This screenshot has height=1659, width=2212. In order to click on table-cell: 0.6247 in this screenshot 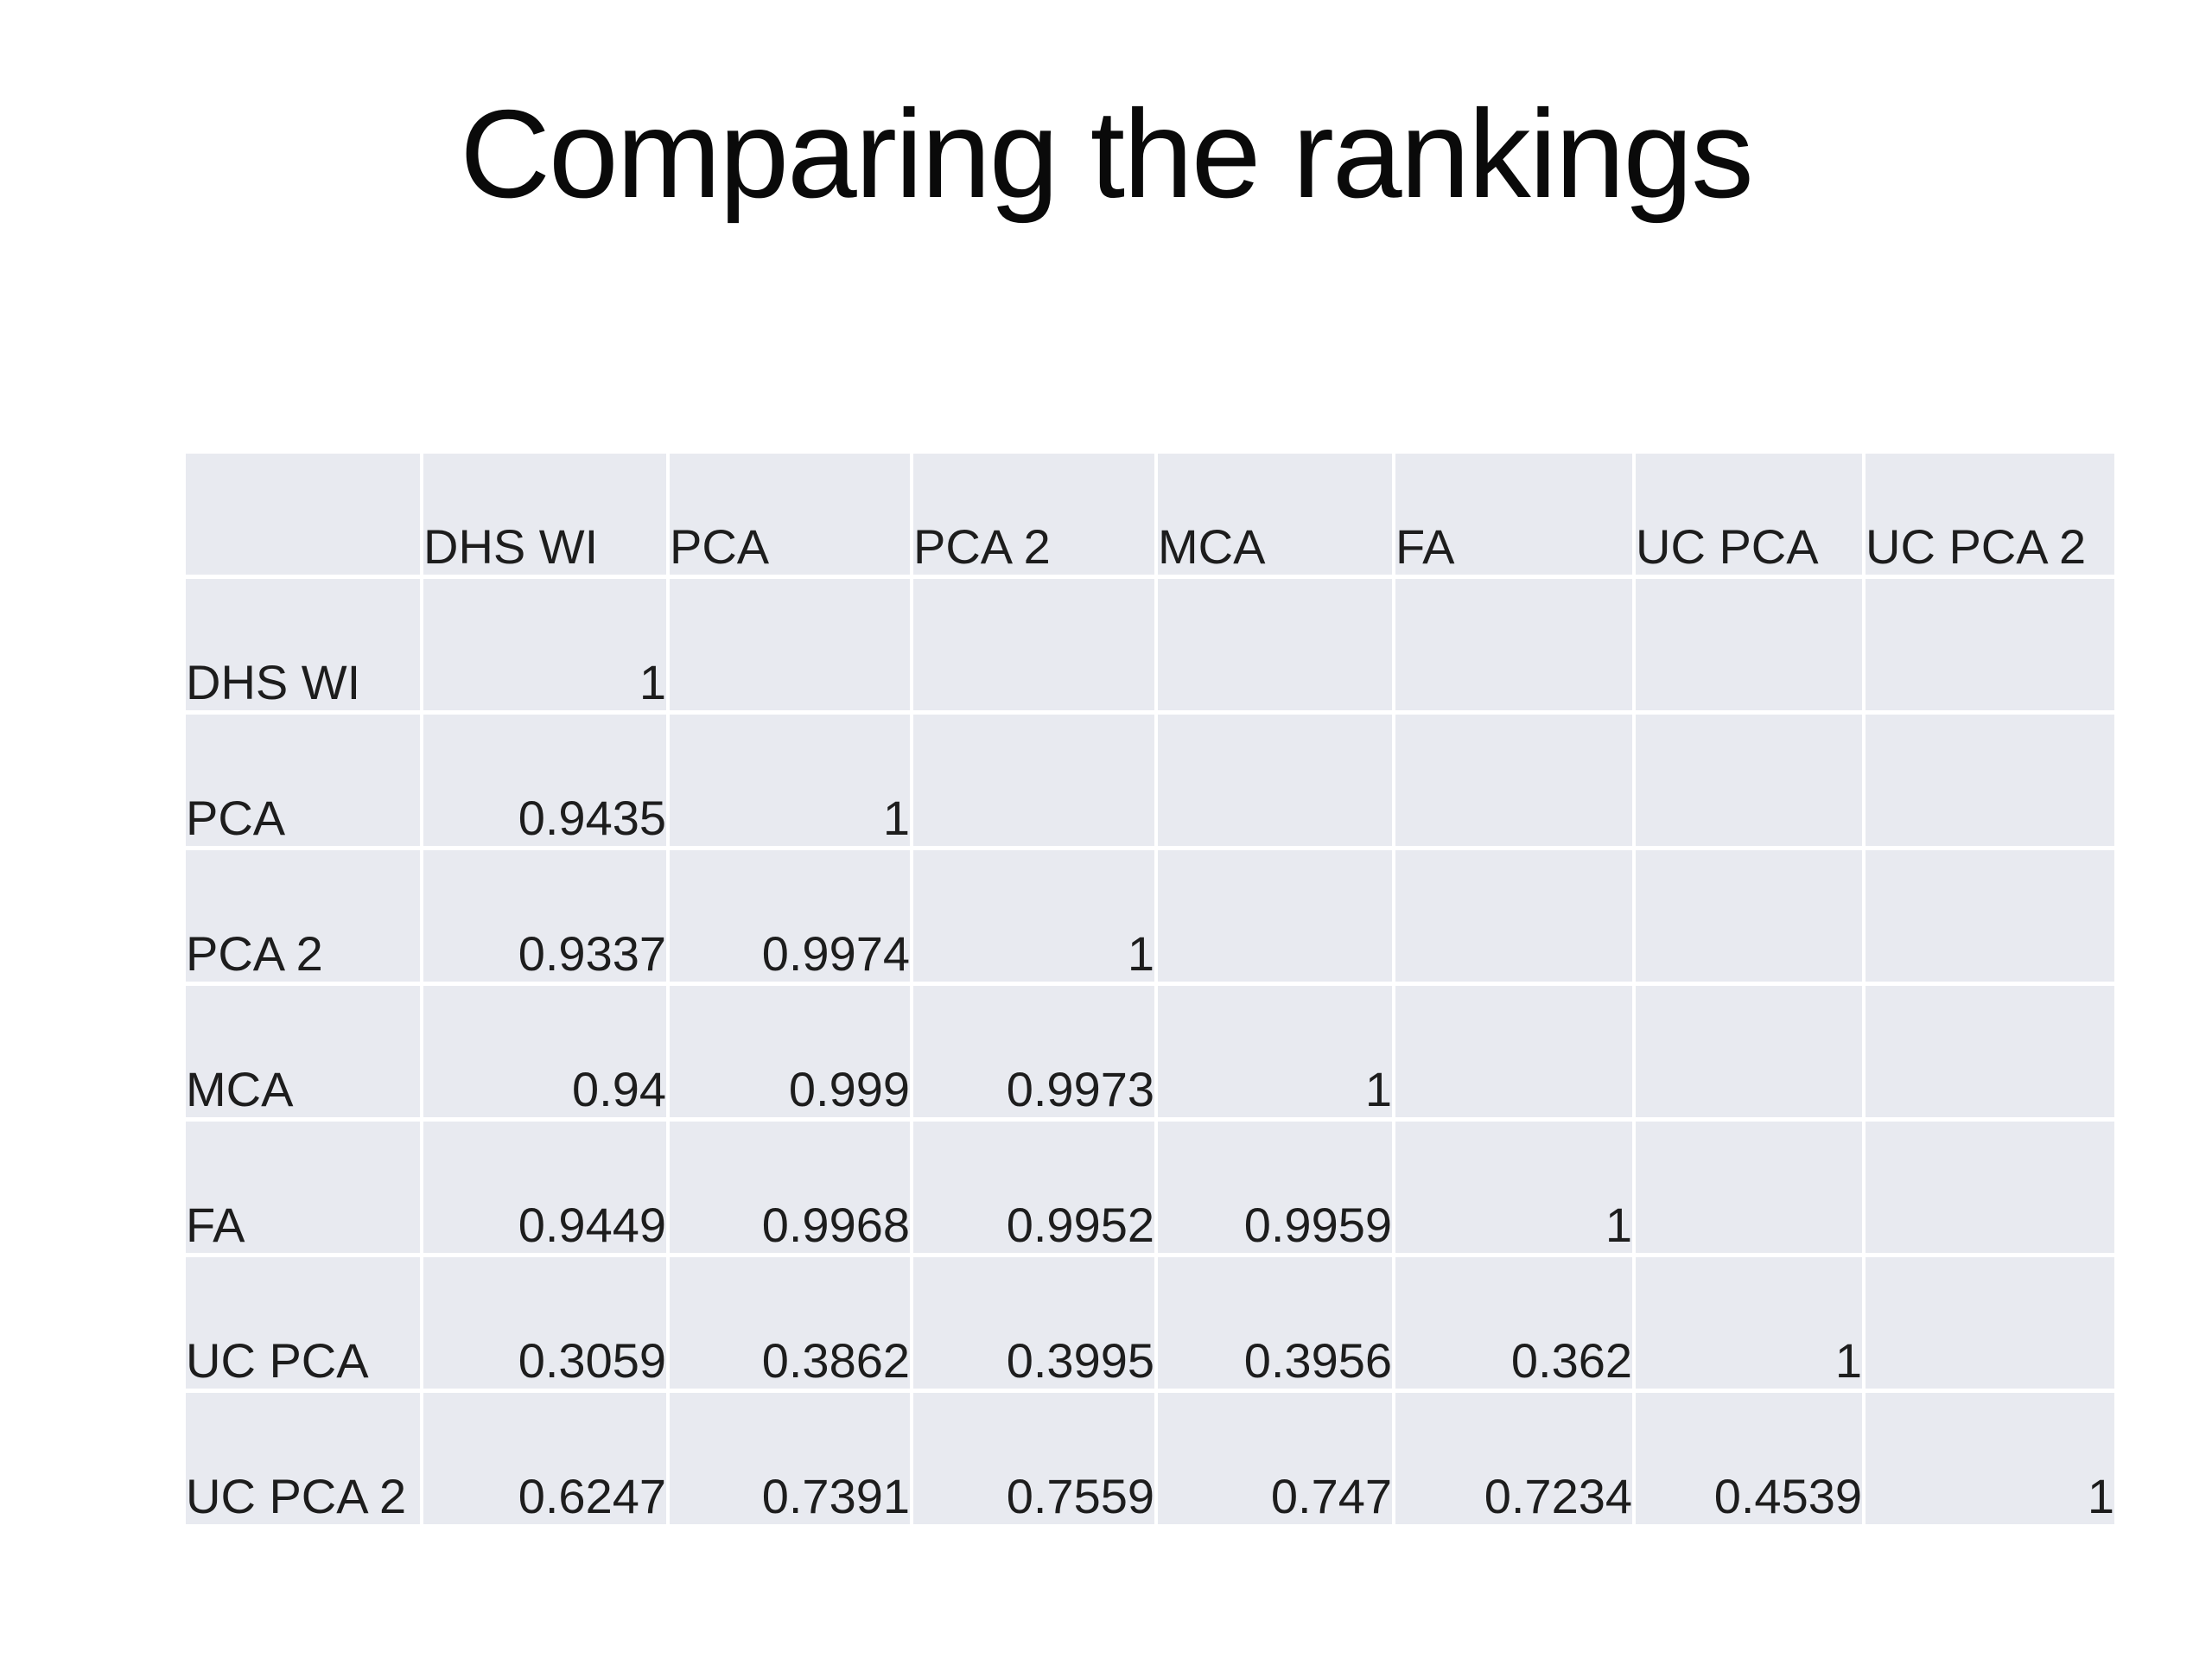, I will do `click(546, 1461)`.